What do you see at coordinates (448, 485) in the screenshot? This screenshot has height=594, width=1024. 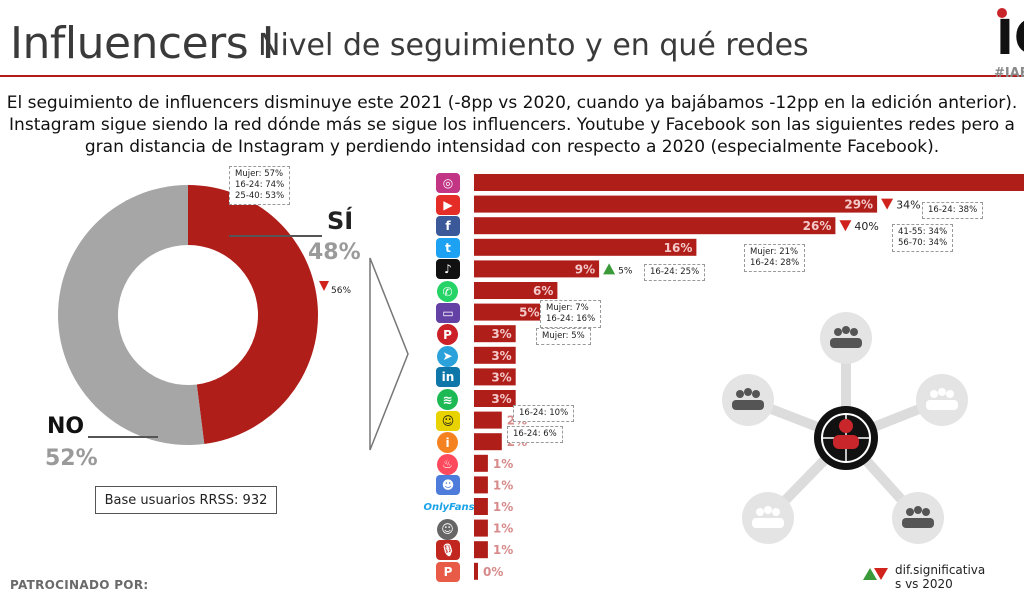 I see `discord-icon: ☻` at bounding box center [448, 485].